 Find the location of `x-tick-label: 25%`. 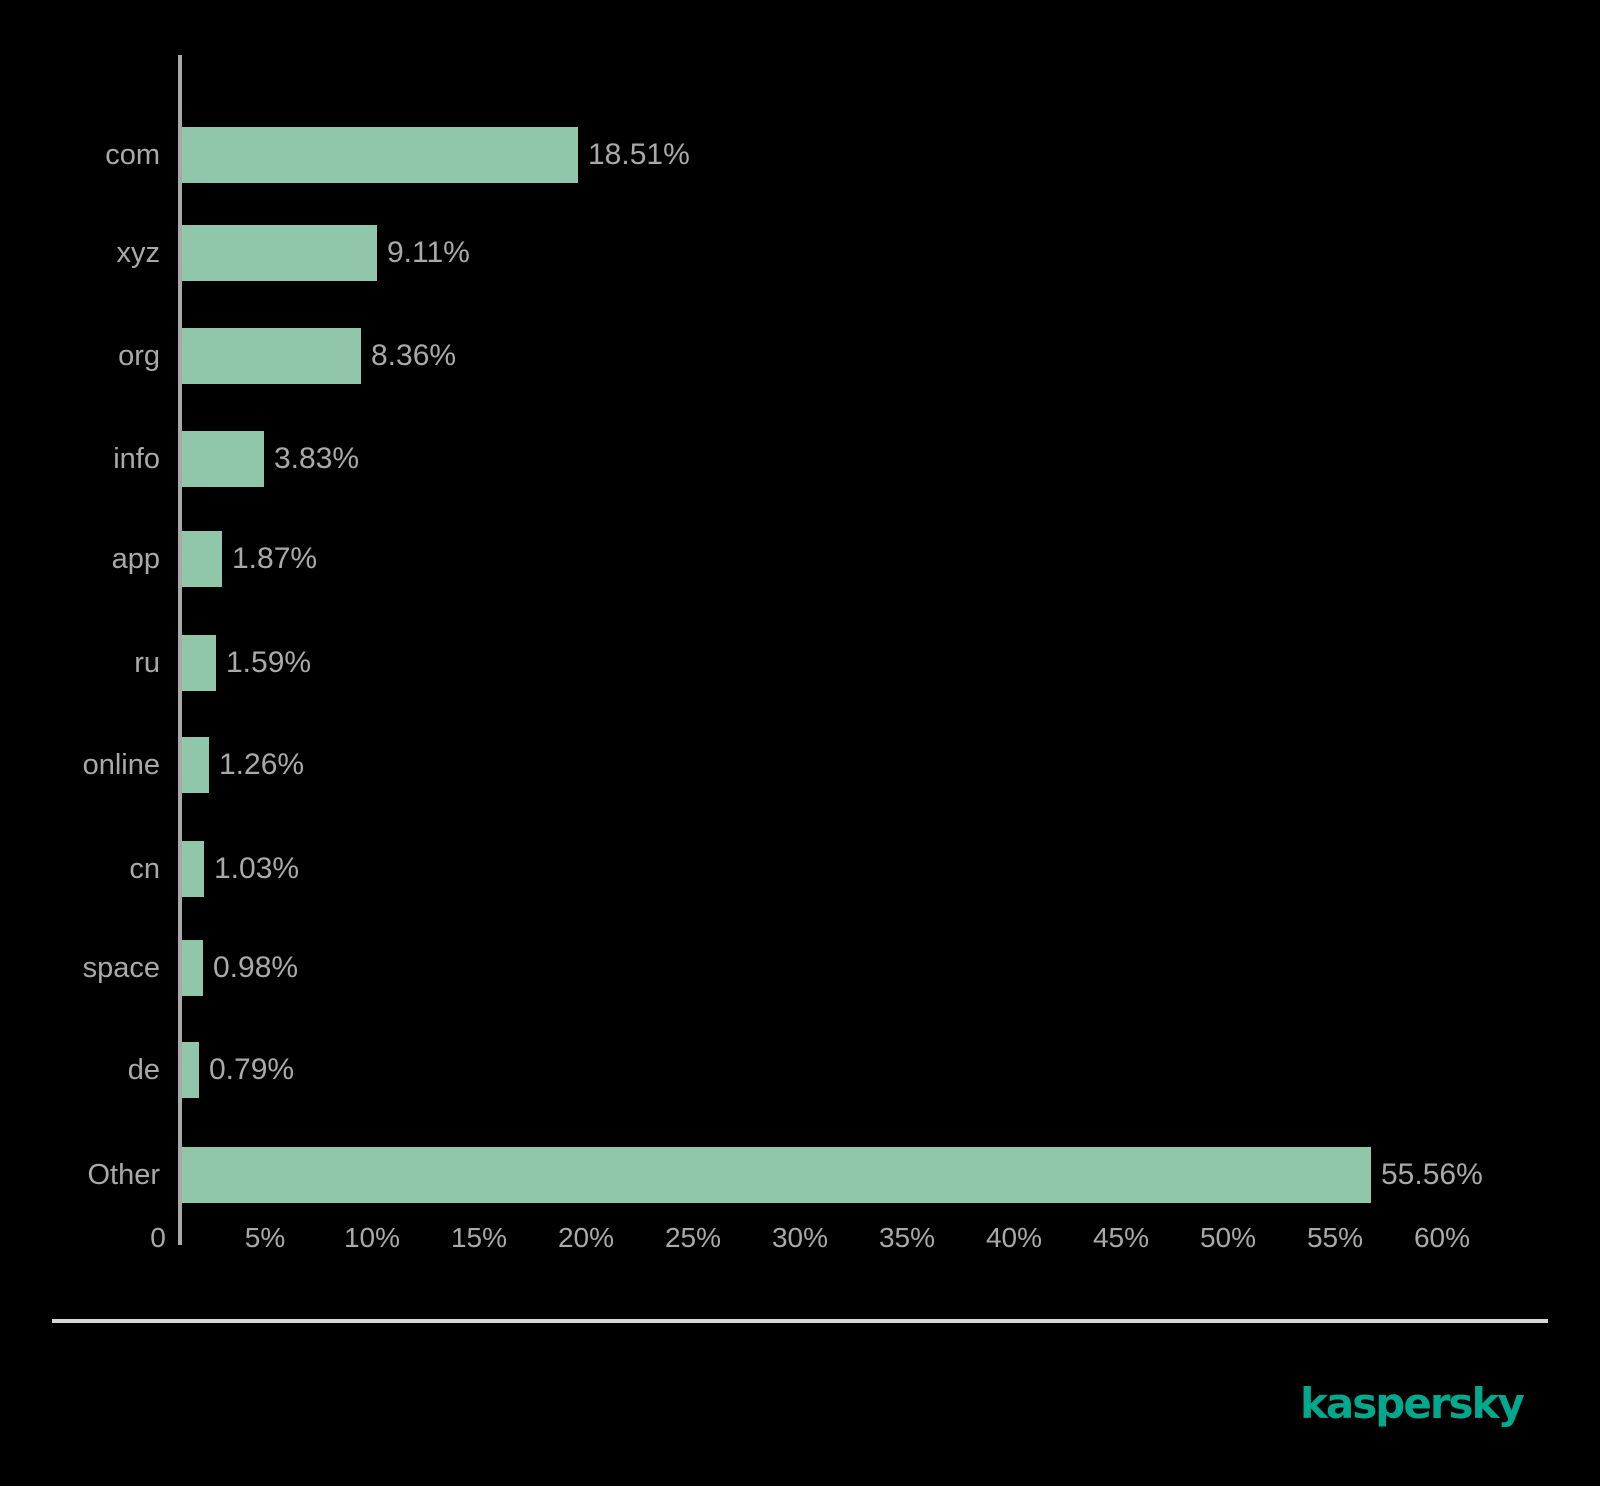

x-tick-label: 25% is located at coordinates (693, 1237).